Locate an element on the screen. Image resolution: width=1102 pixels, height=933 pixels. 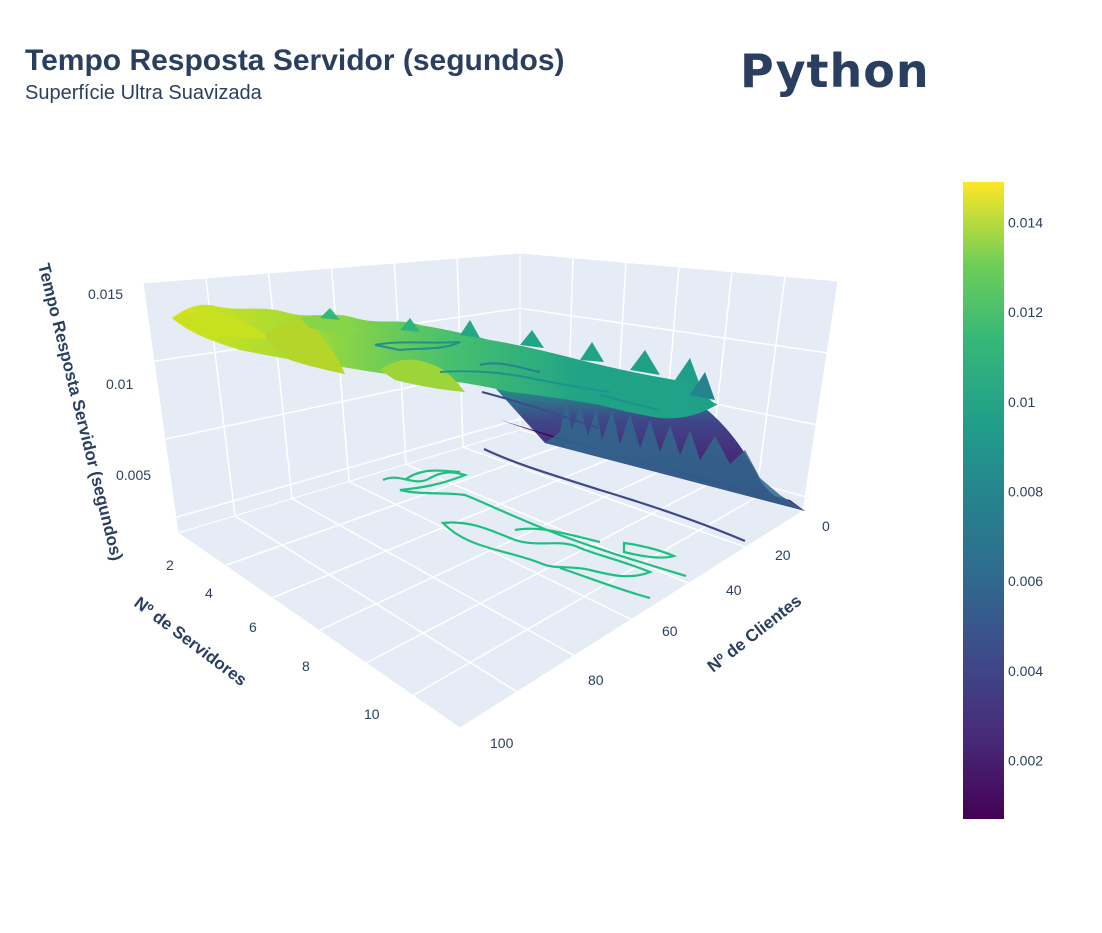
chart-title: Tempo Resposta Servidor (segundos) is located at coordinates (295, 60).